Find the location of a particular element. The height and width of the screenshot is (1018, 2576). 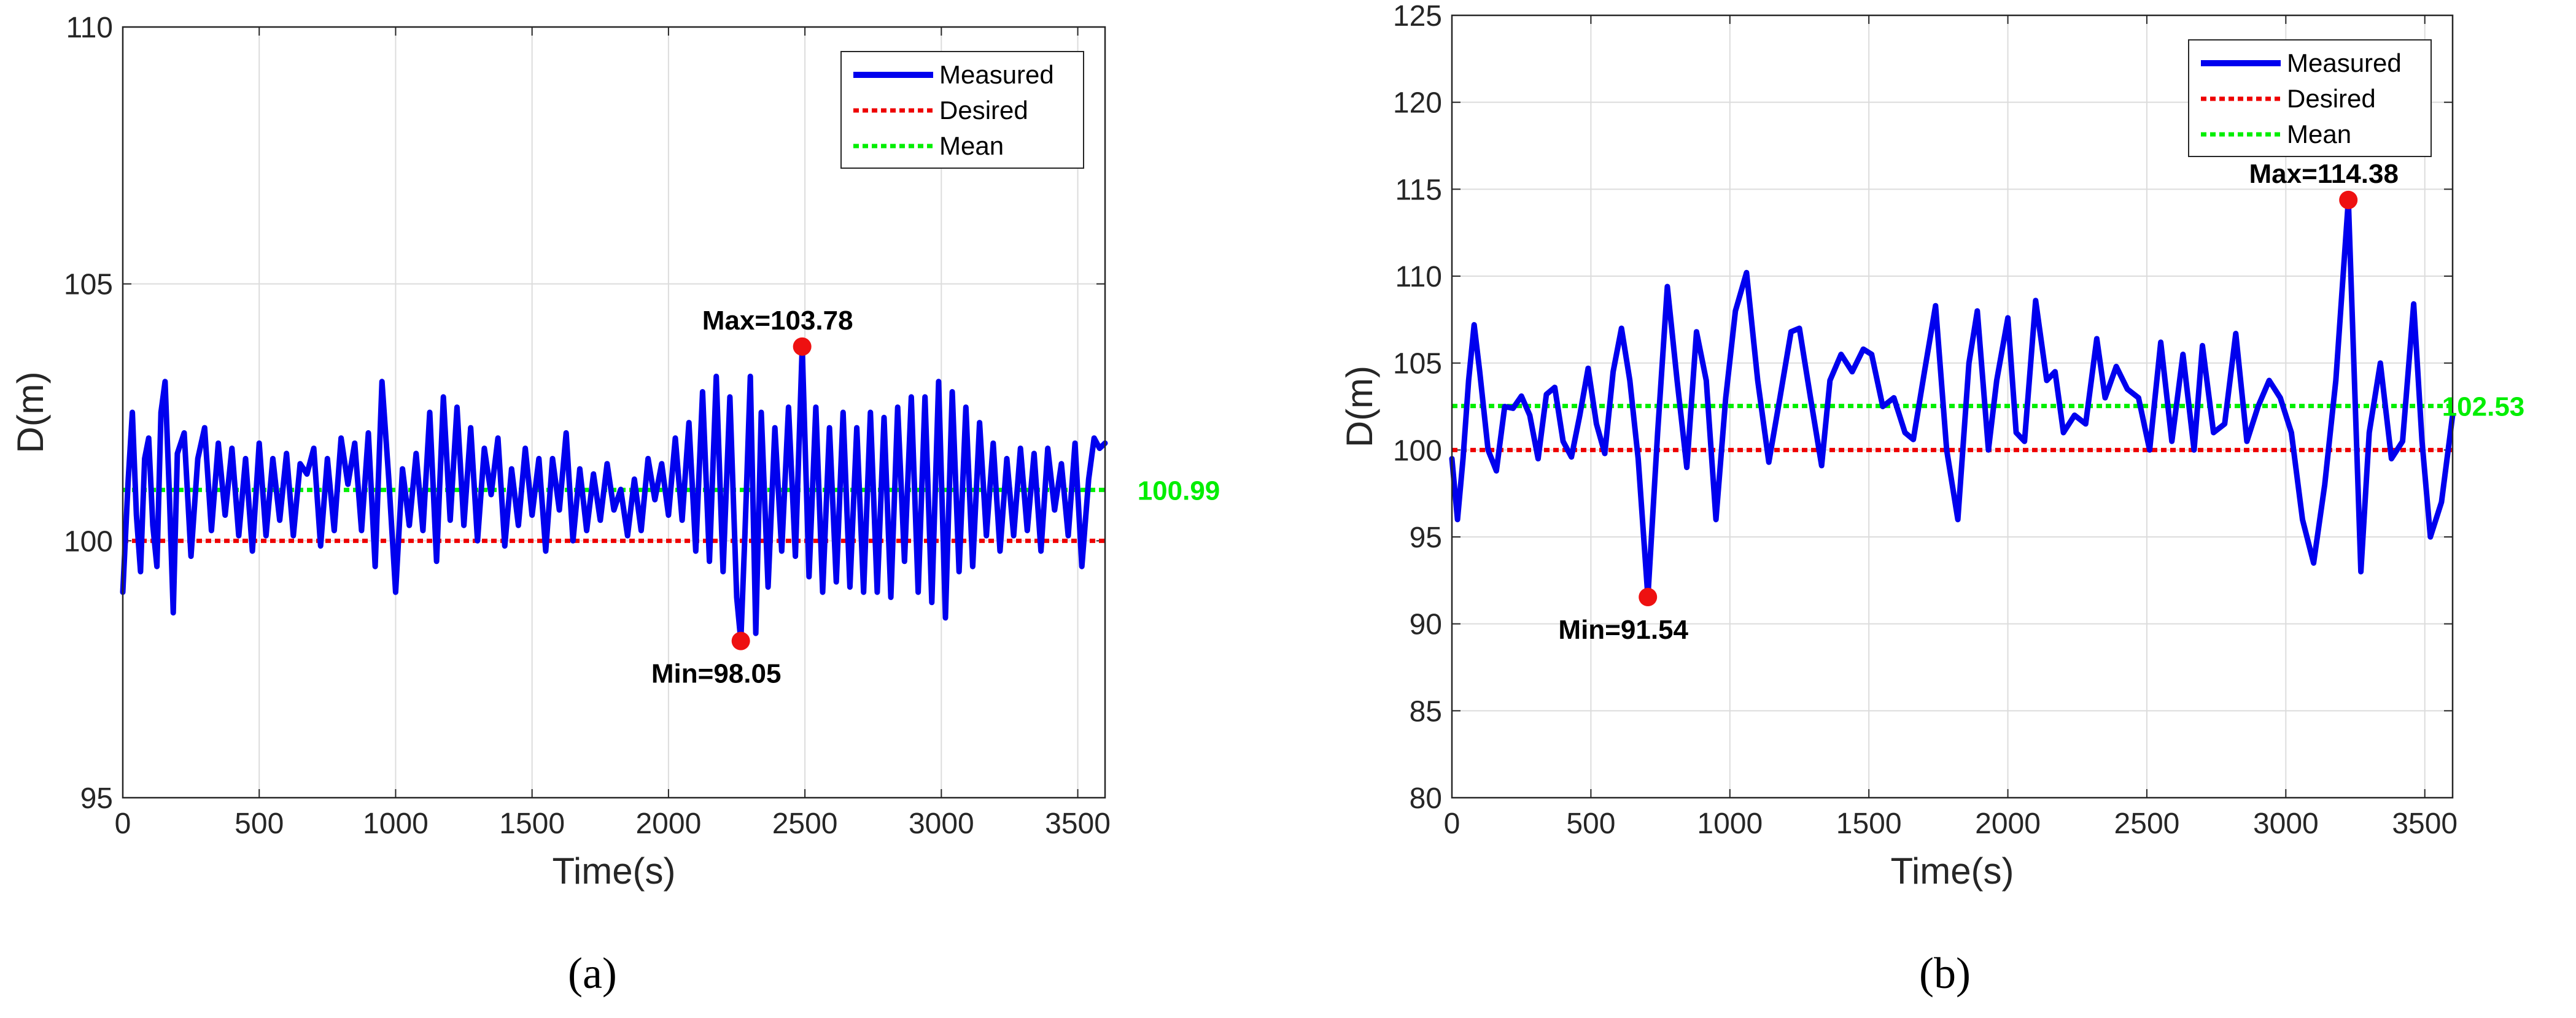

measured-series-line is located at coordinates (614, 494).